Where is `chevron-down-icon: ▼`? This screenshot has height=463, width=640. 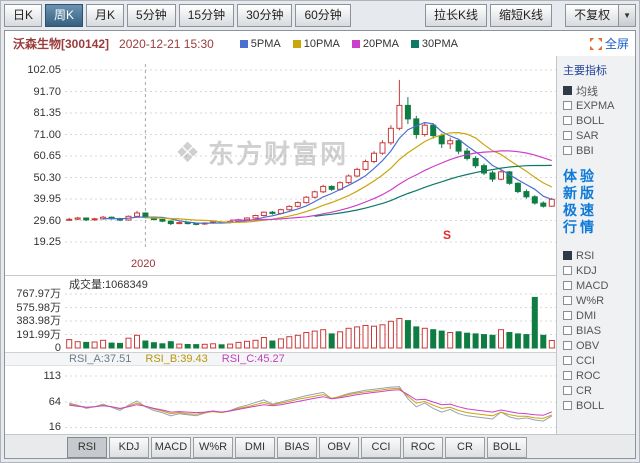
chevron-down-icon: ▼ is located at coordinates (627, 15).